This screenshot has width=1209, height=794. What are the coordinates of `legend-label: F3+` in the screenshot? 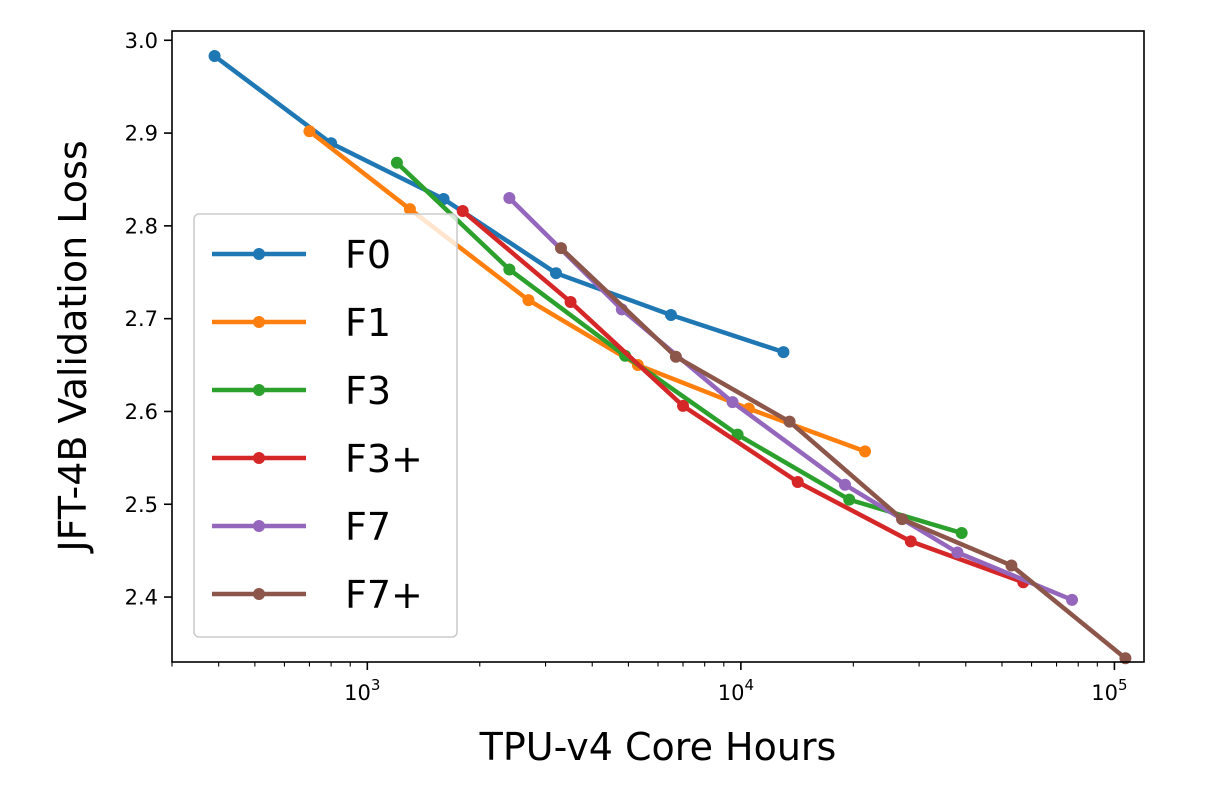 It's located at (384, 459).